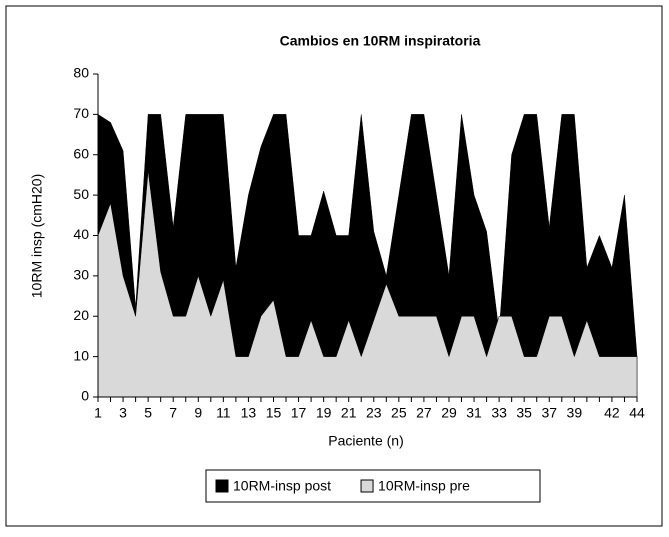  Describe the element at coordinates (637, 413) in the screenshot. I see `x-tick-label: 44` at that location.